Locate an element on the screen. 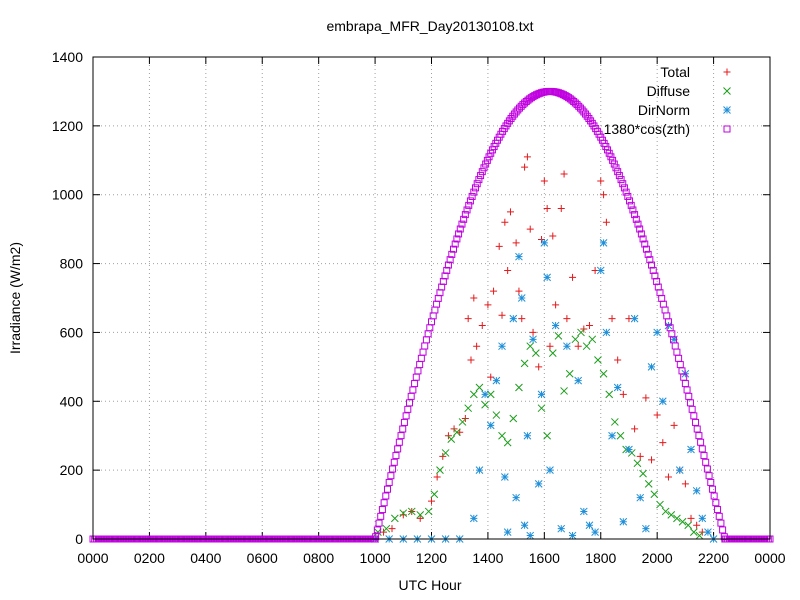  y-axis-label: Irradiance (W/m2) is located at coordinates (15, 298).